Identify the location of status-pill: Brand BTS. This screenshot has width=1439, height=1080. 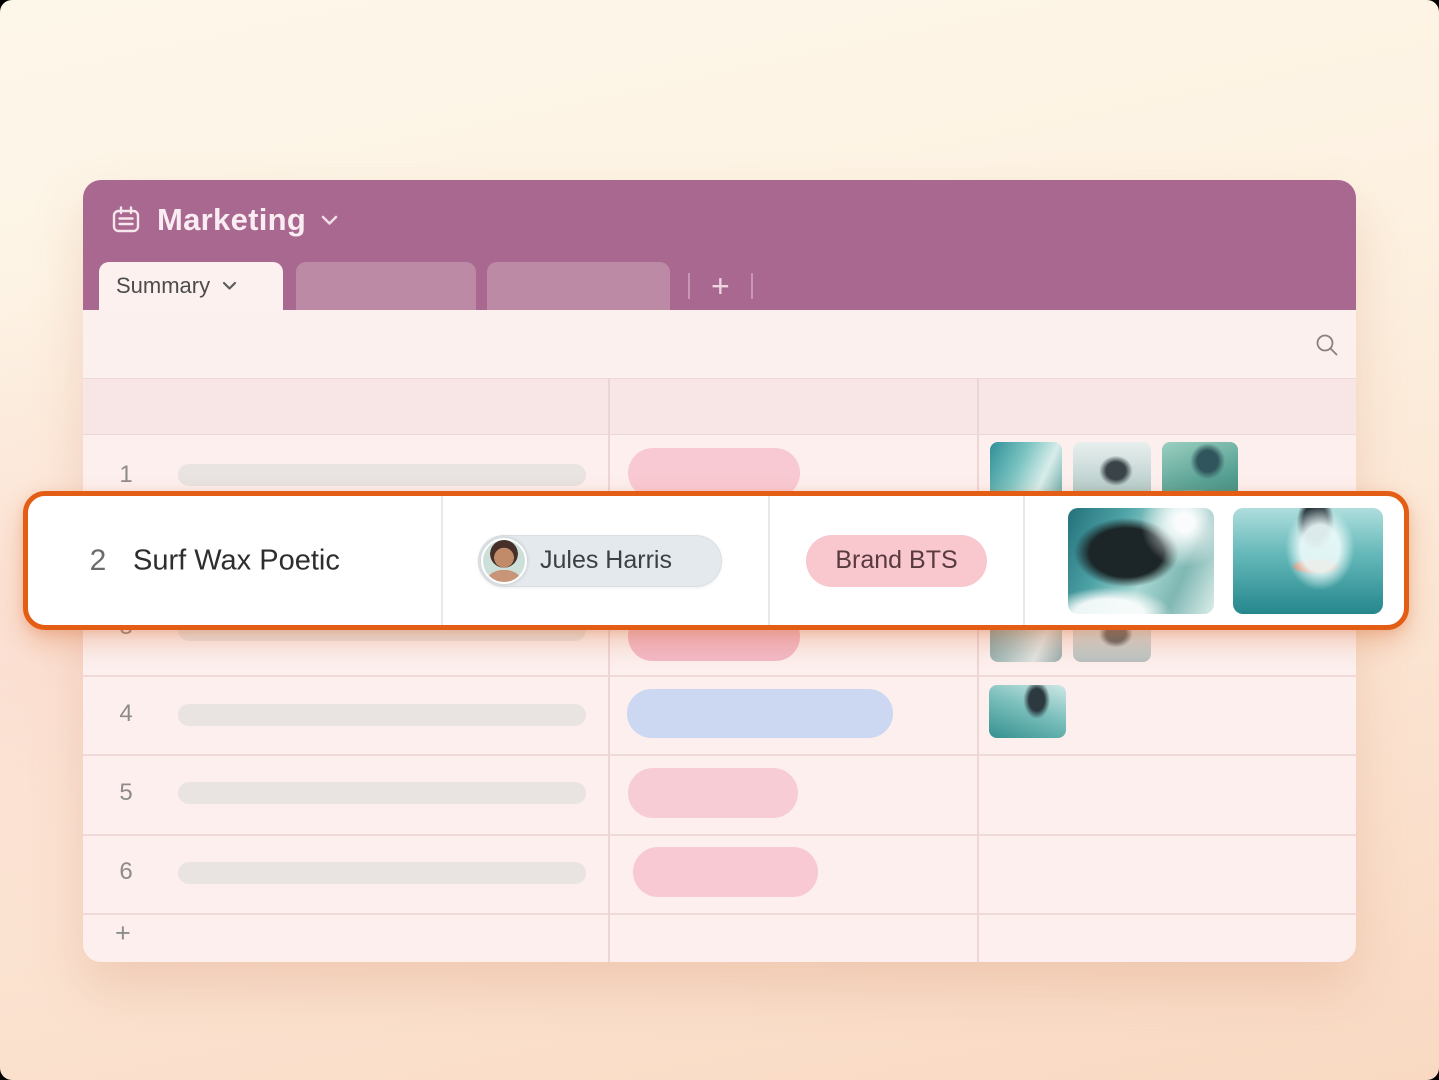
(896, 560).